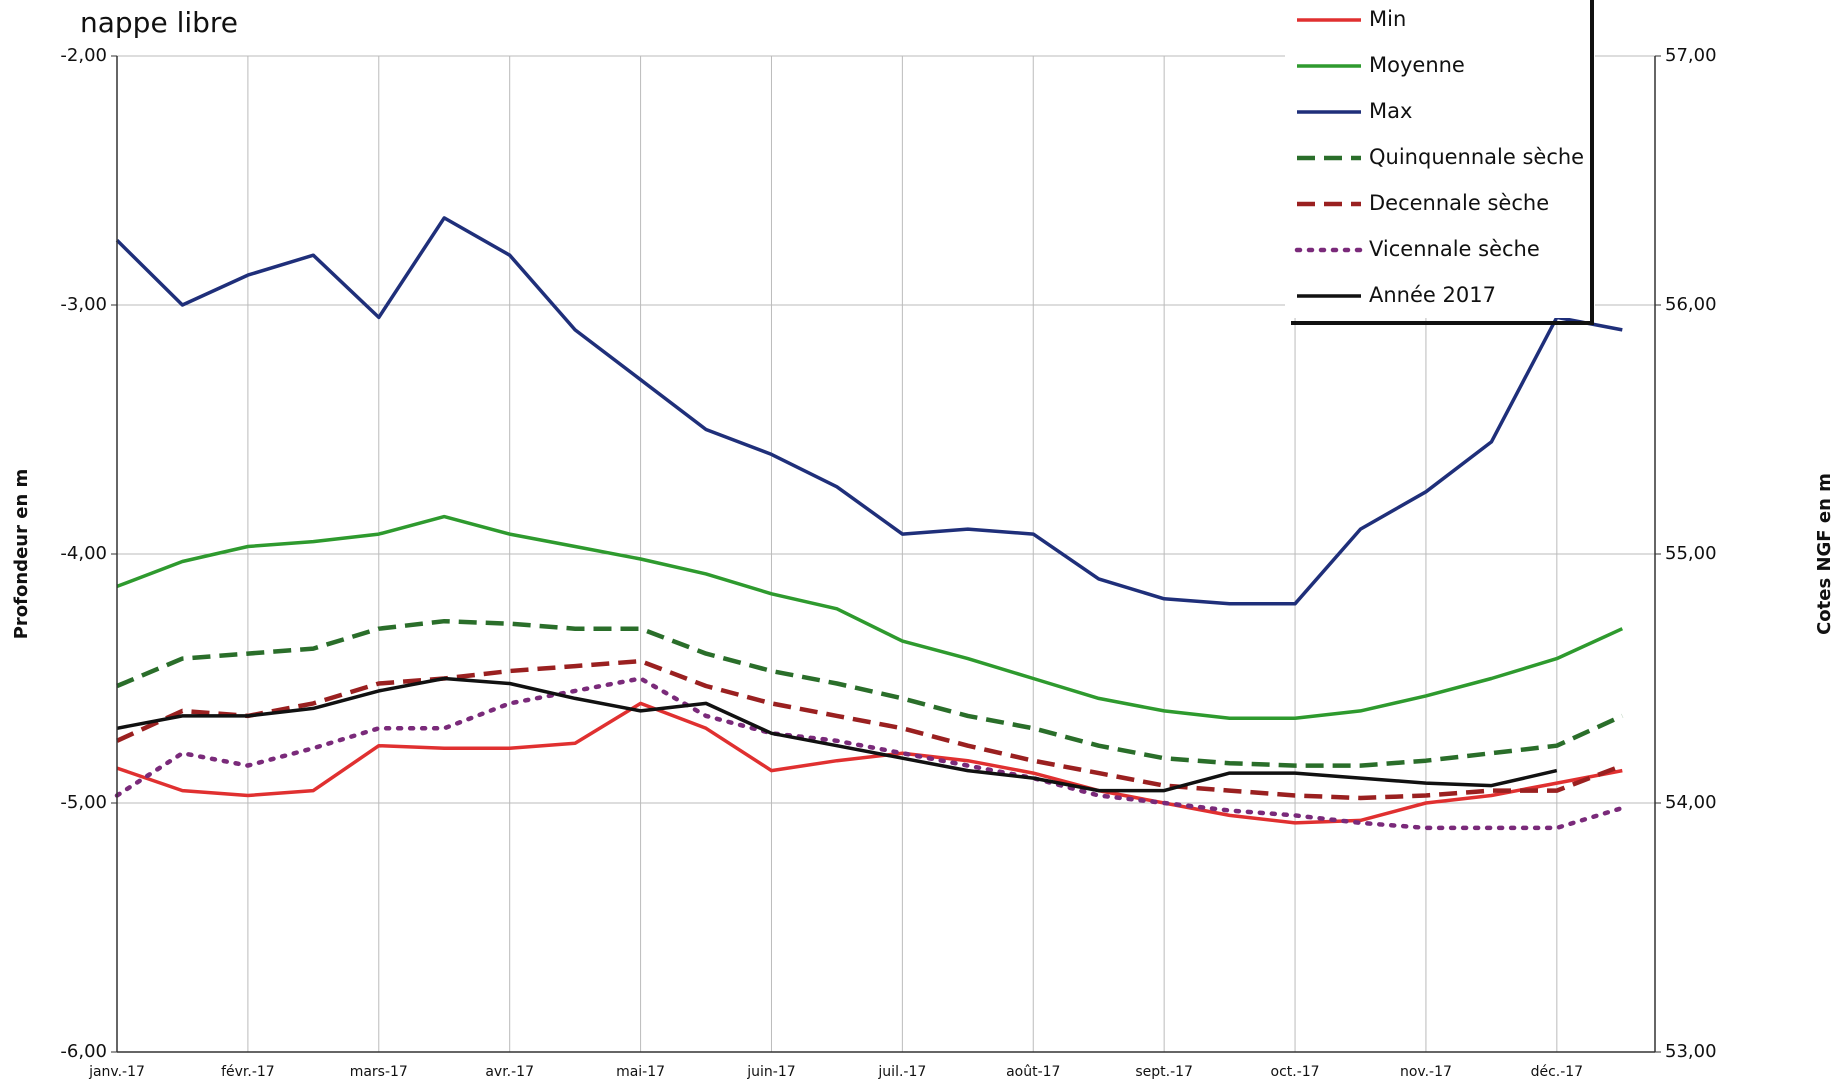 The height and width of the screenshot is (1088, 1840). Describe the element at coordinates (1426, 1072) in the screenshot. I see `x-tick-label: nov.-17` at that location.